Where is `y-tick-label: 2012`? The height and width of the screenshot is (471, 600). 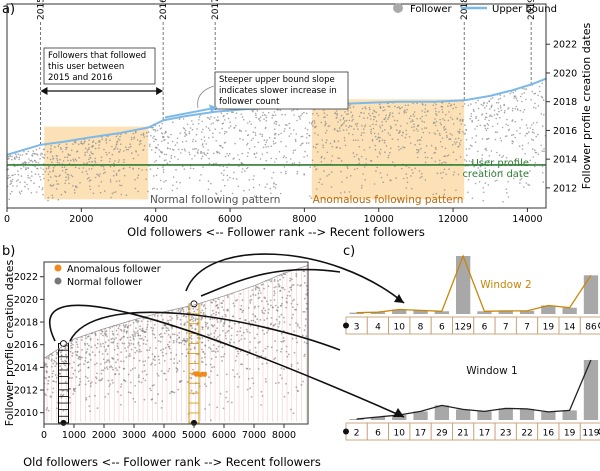 y-tick-label: 2012 is located at coordinates (26, 391).